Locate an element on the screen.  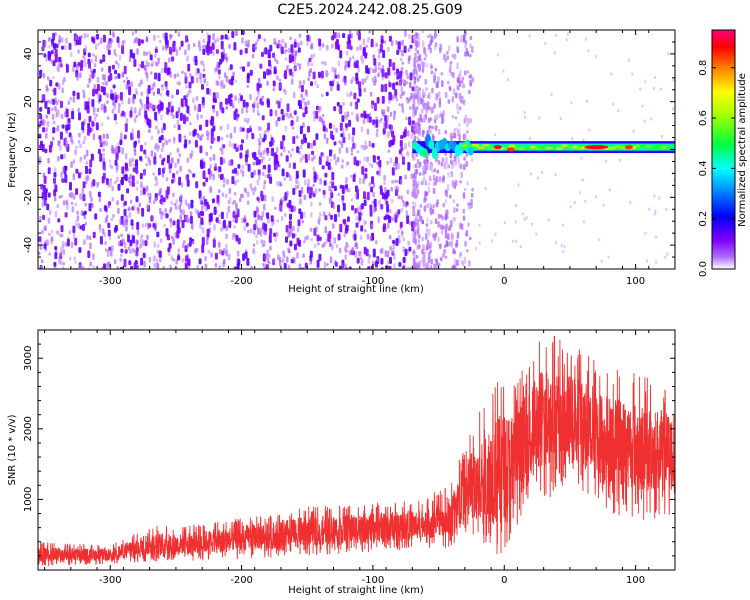
spectrogram-x-label: Height of straight line (km) is located at coordinates (356, 289).